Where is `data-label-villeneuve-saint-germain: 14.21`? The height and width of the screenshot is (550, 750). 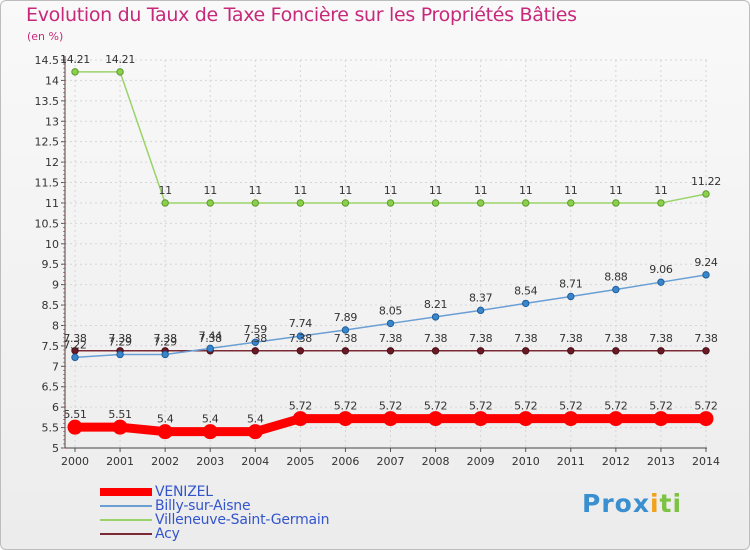 data-label-villeneuve-saint-germain: 14.21 is located at coordinates (120, 59).